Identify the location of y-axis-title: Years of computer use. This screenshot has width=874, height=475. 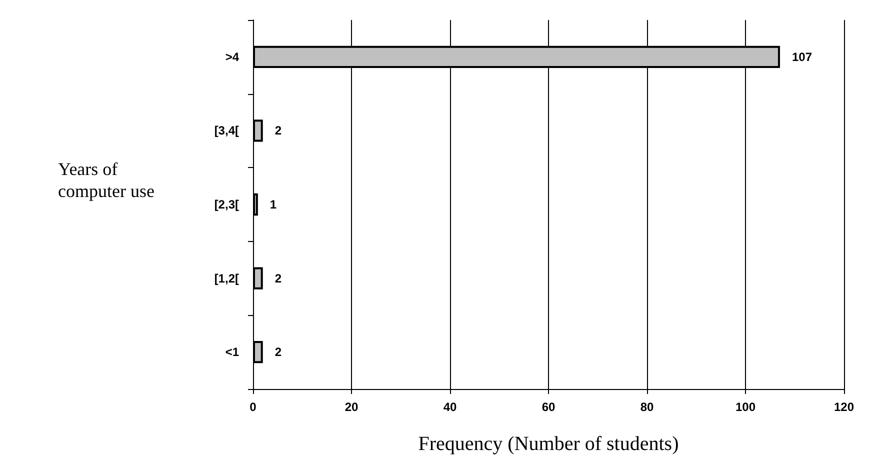
(106, 180).